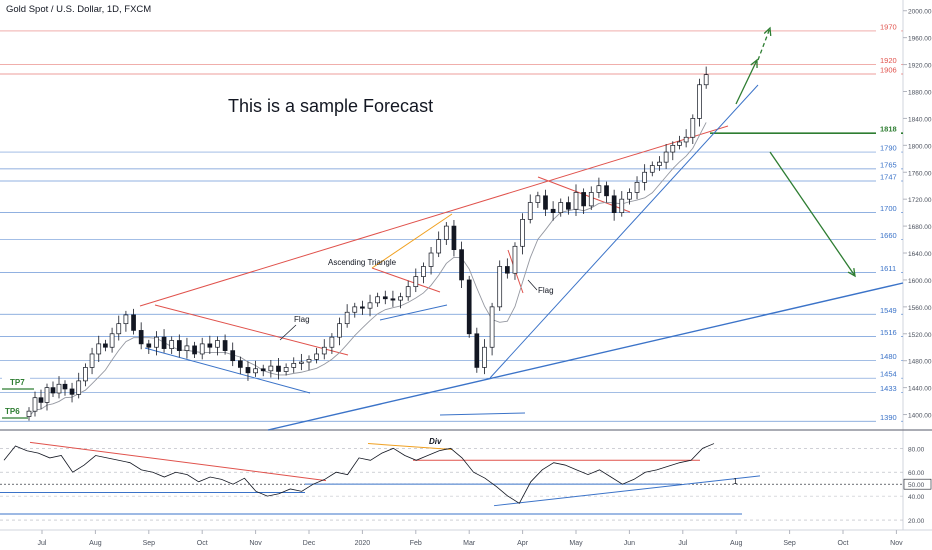 The height and width of the screenshot is (550, 932). Describe the element at coordinates (435, 441) in the screenshot. I see `divergence-label: Div` at that location.